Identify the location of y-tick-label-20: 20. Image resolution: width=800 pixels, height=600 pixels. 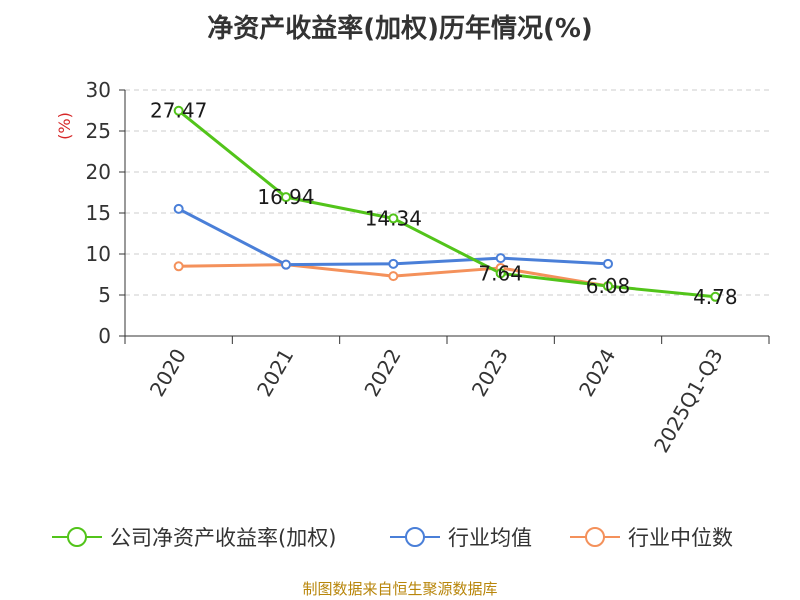
(98, 172).